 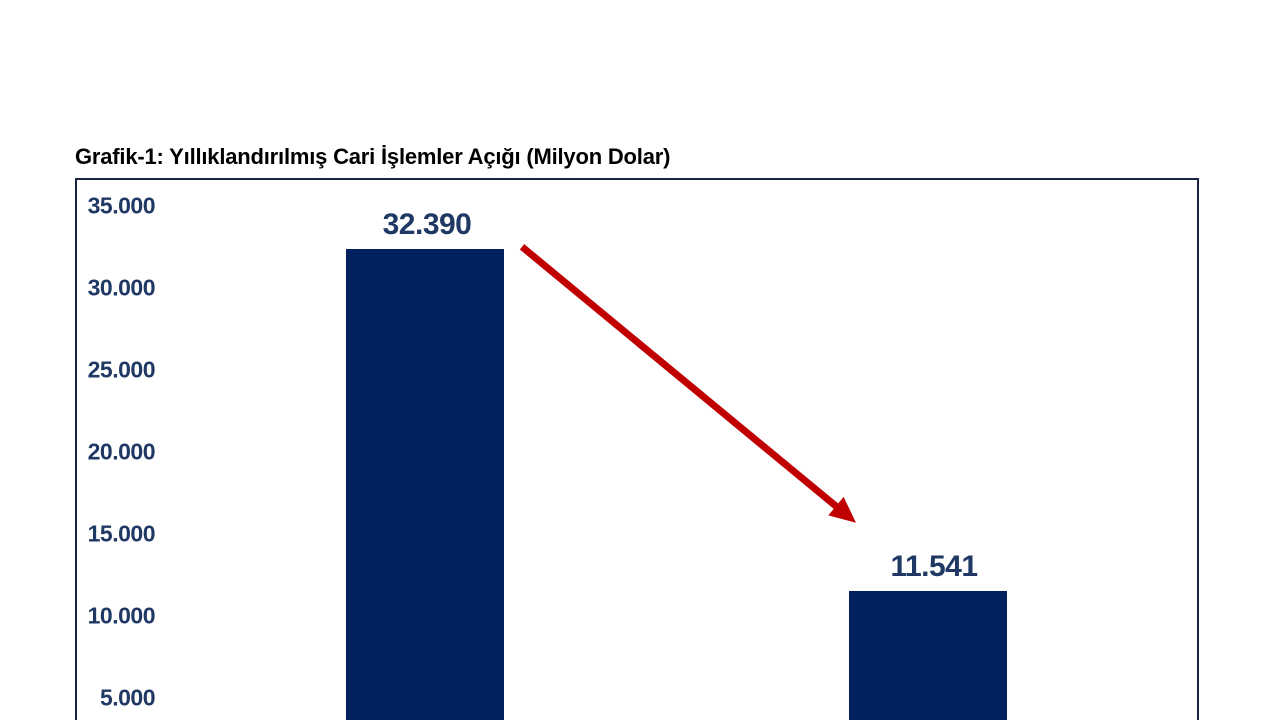 I want to click on y-axis-tick-label: 20.000, so click(x=121, y=451).